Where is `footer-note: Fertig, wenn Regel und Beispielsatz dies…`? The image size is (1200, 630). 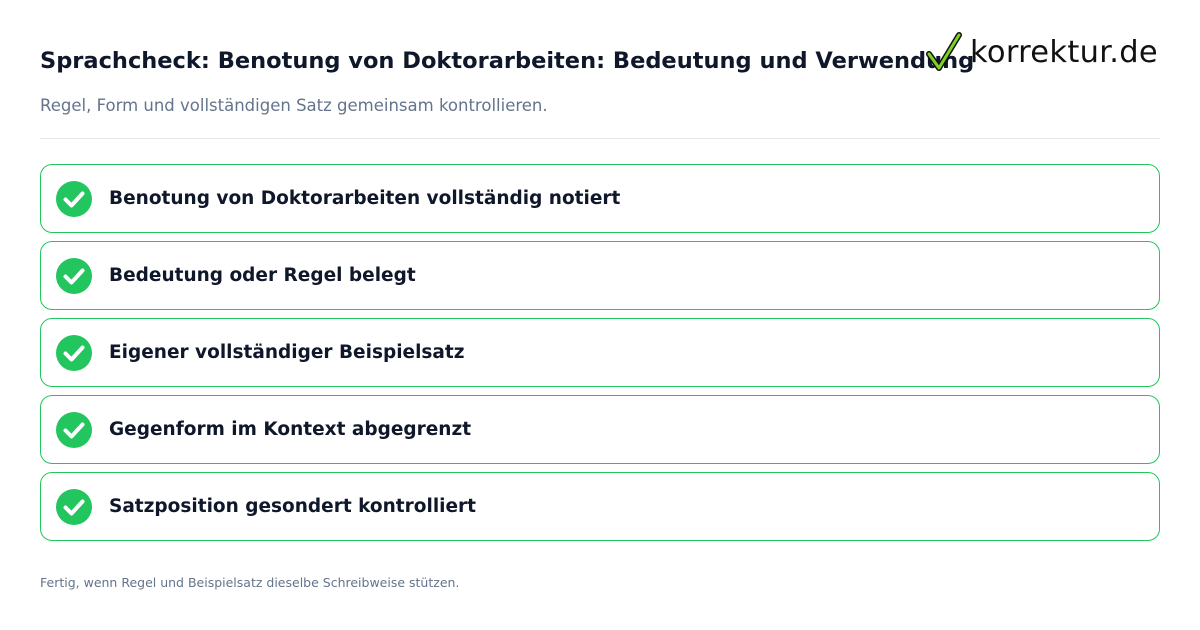
footer-note: Fertig, wenn Regel und Beispielsatz dies… is located at coordinates (250, 582).